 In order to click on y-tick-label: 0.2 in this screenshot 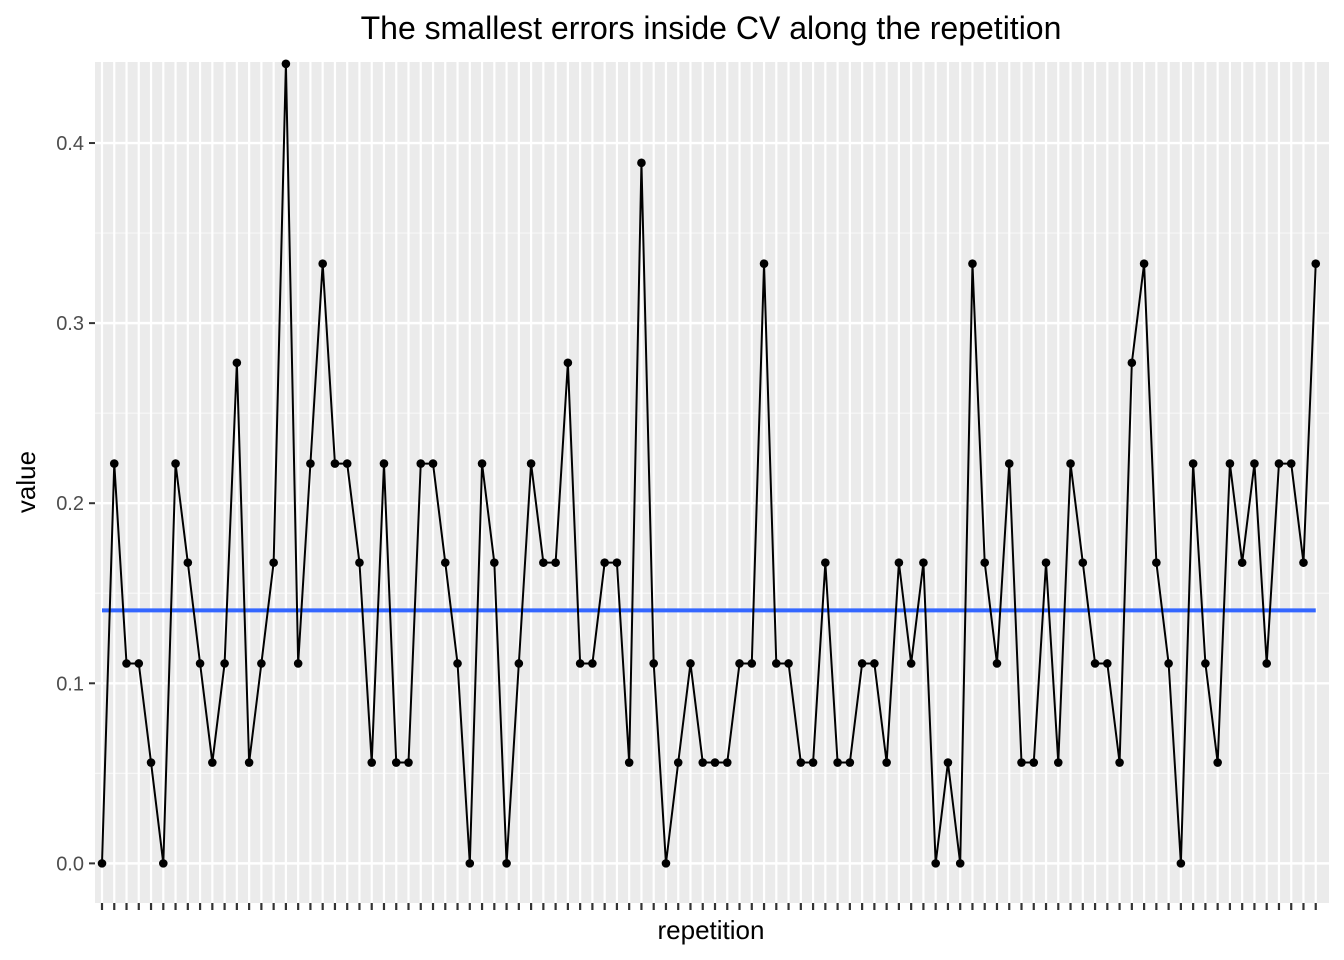, I will do `click(70, 504)`.